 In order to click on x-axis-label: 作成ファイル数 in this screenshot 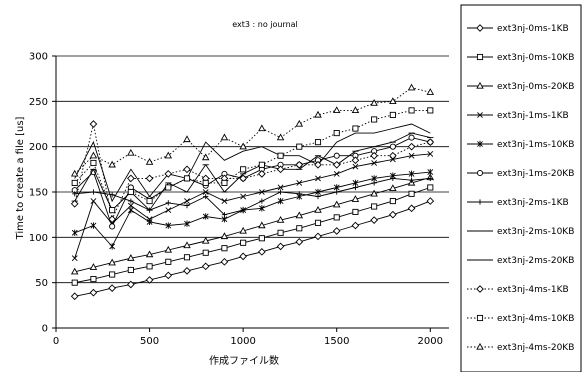, I will do `click(244, 360)`.